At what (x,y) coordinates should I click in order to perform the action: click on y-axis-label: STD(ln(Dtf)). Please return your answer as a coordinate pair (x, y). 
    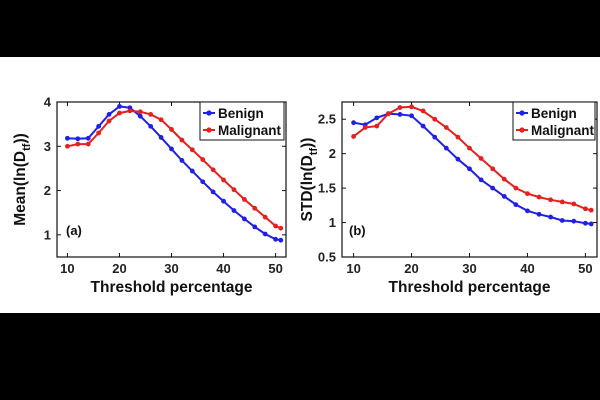
    Looking at the image, I should click on (309, 180).